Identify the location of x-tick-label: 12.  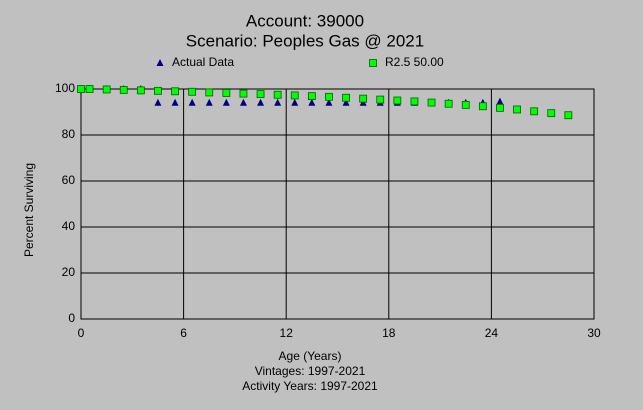
(287, 333).